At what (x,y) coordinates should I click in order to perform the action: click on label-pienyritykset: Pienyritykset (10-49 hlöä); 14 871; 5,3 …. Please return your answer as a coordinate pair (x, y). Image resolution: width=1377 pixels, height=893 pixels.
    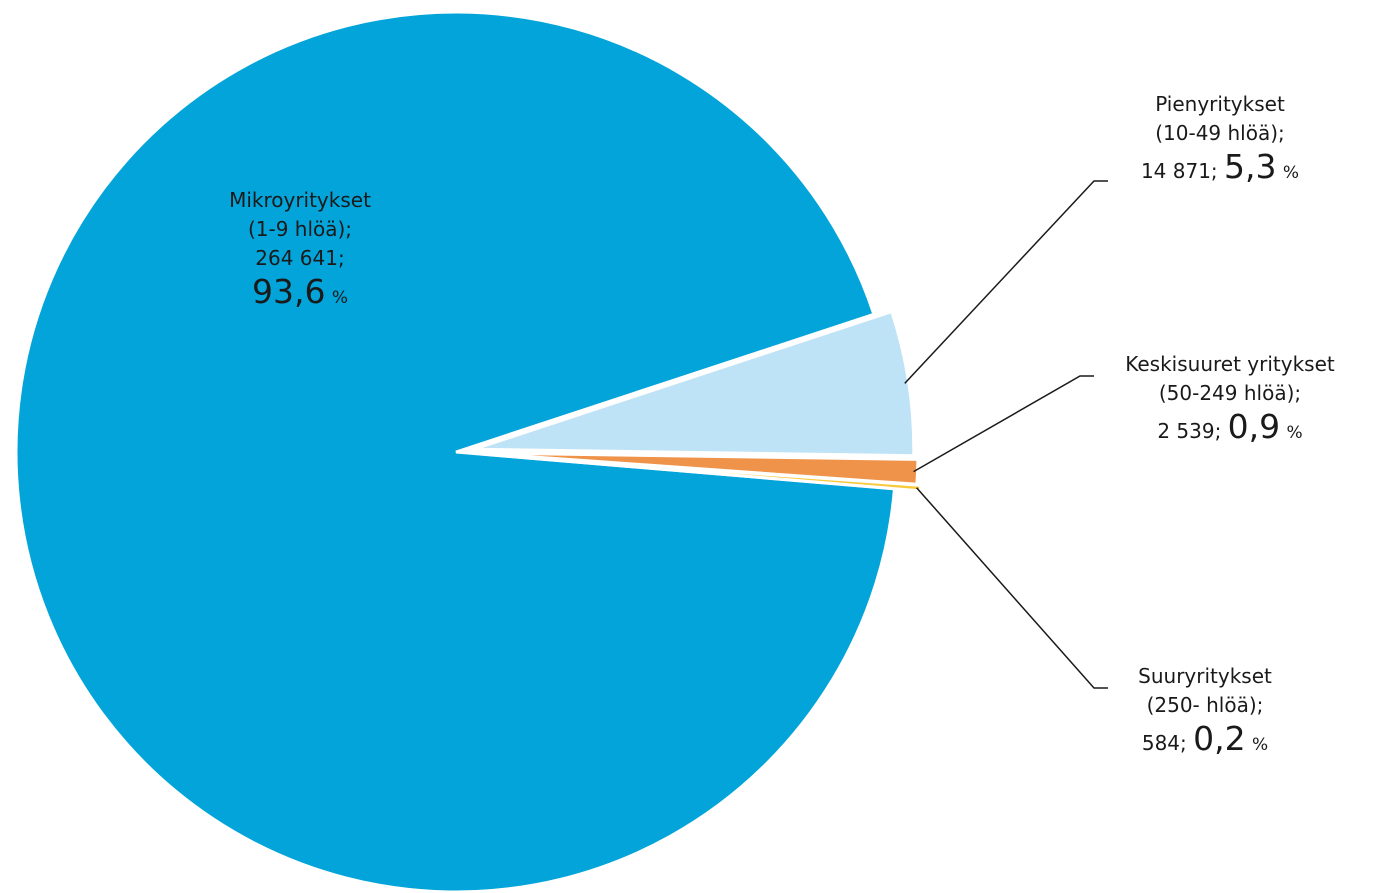
    Looking at the image, I should click on (1220, 139).